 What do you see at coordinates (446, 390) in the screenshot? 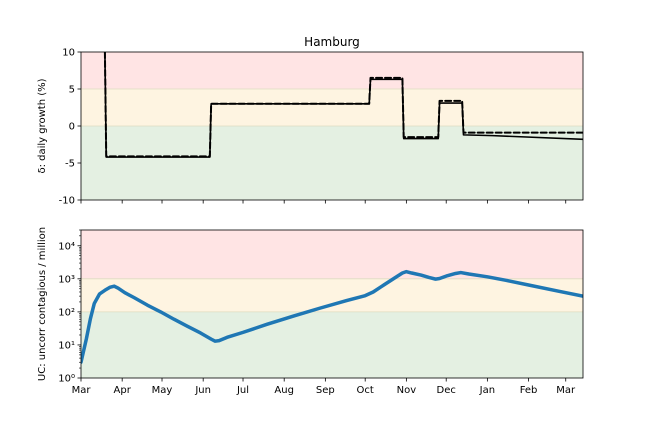
I see `x-tick-label: Dec` at bounding box center [446, 390].